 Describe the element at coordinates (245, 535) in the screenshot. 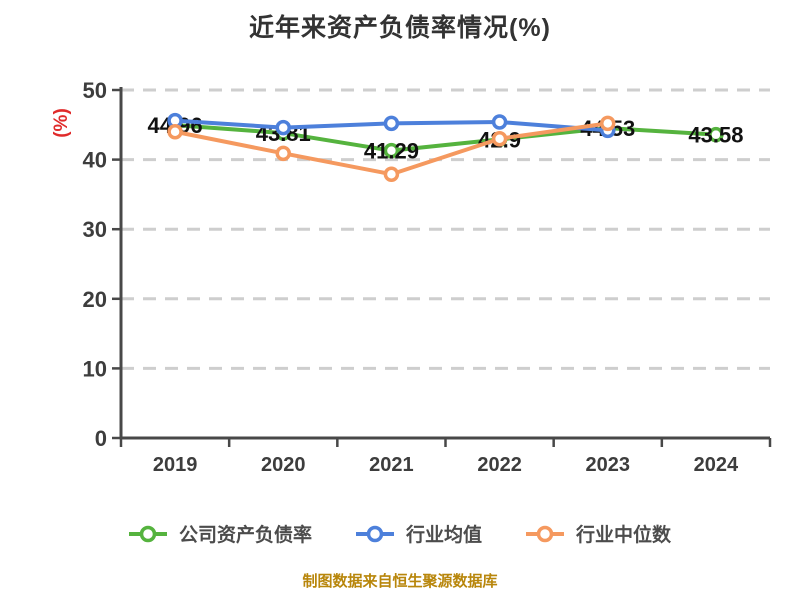

I see `legend-label-company: 公司资产负债率` at that location.